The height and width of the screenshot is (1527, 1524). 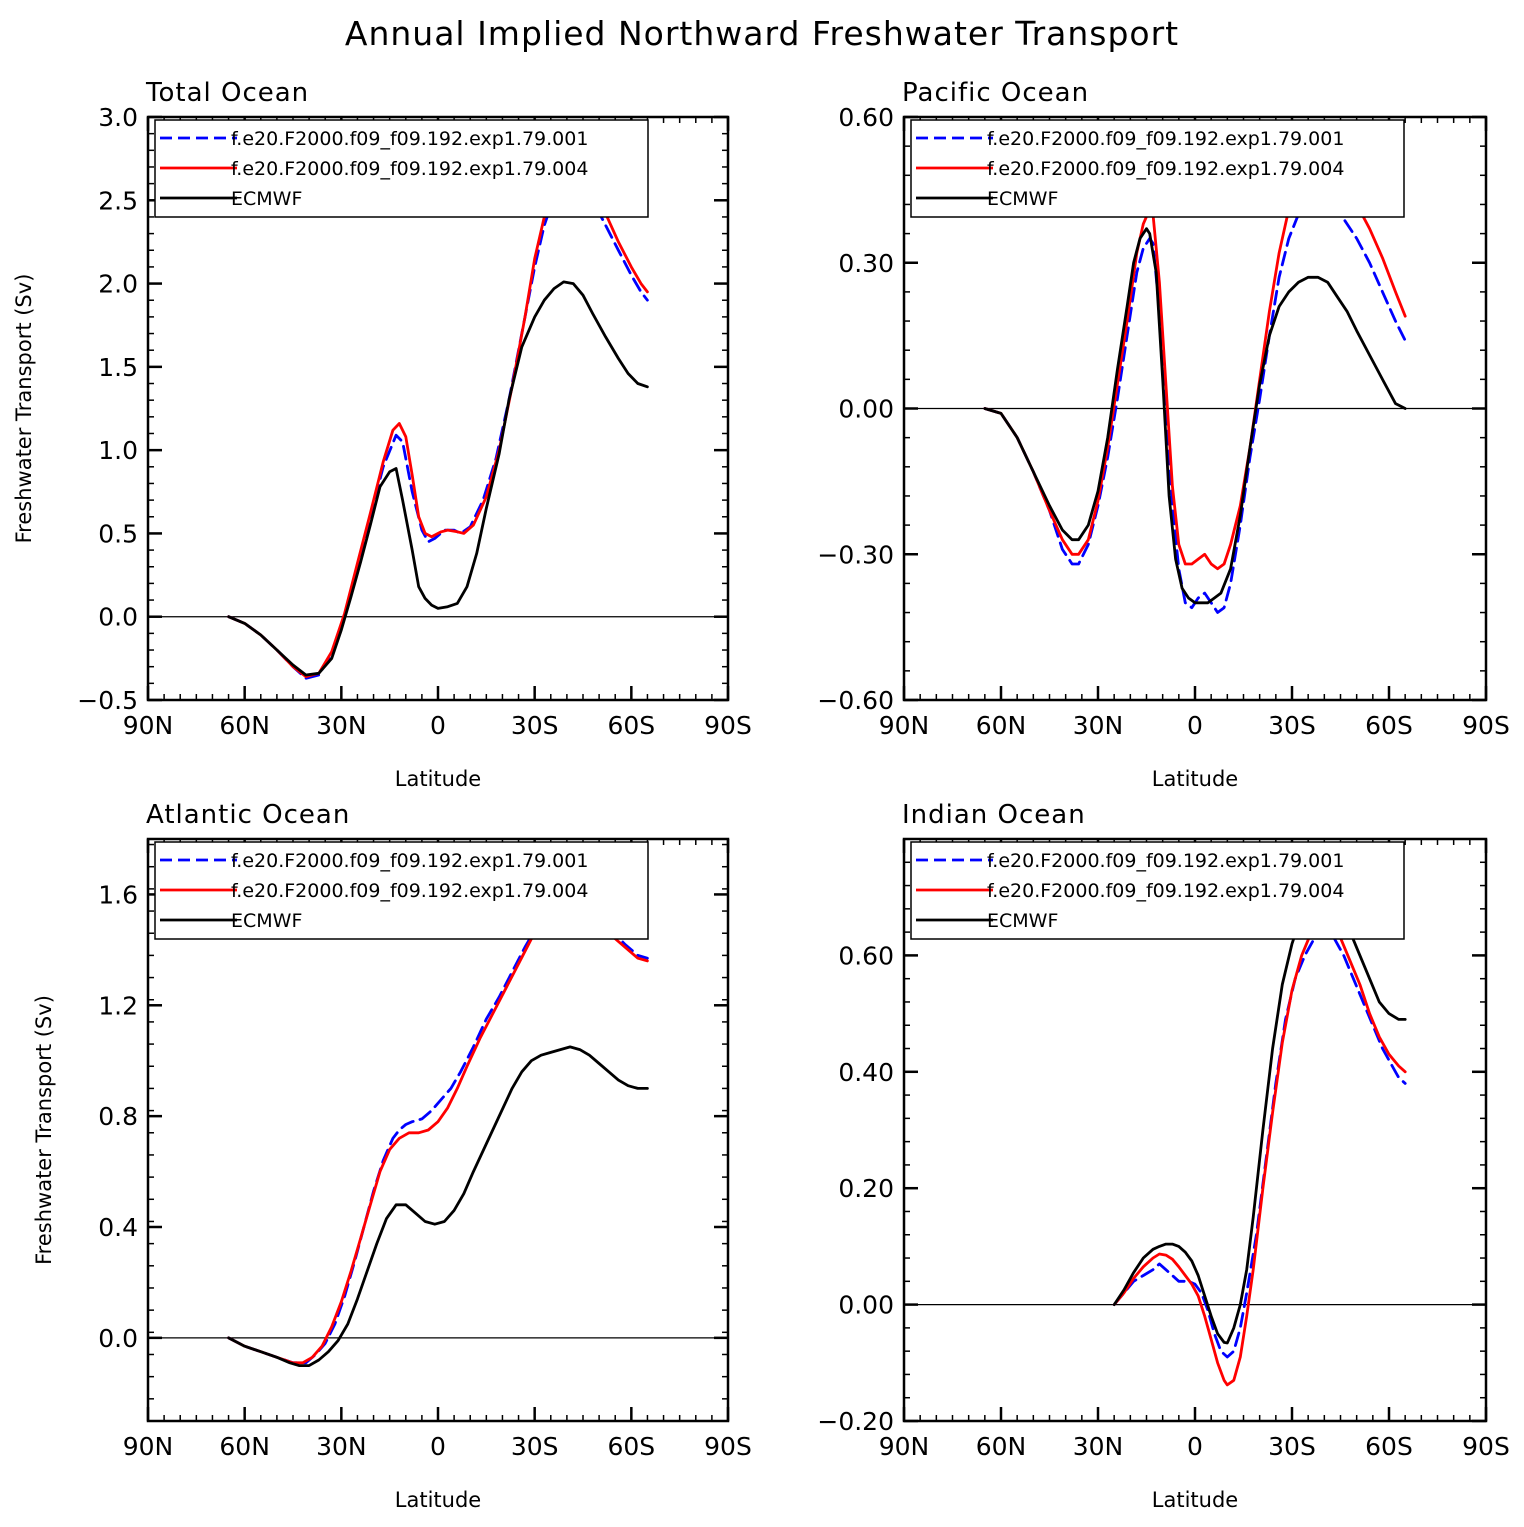 I want to click on pacific-ocean-x-tick-label: 30N, so click(x=1098, y=725).